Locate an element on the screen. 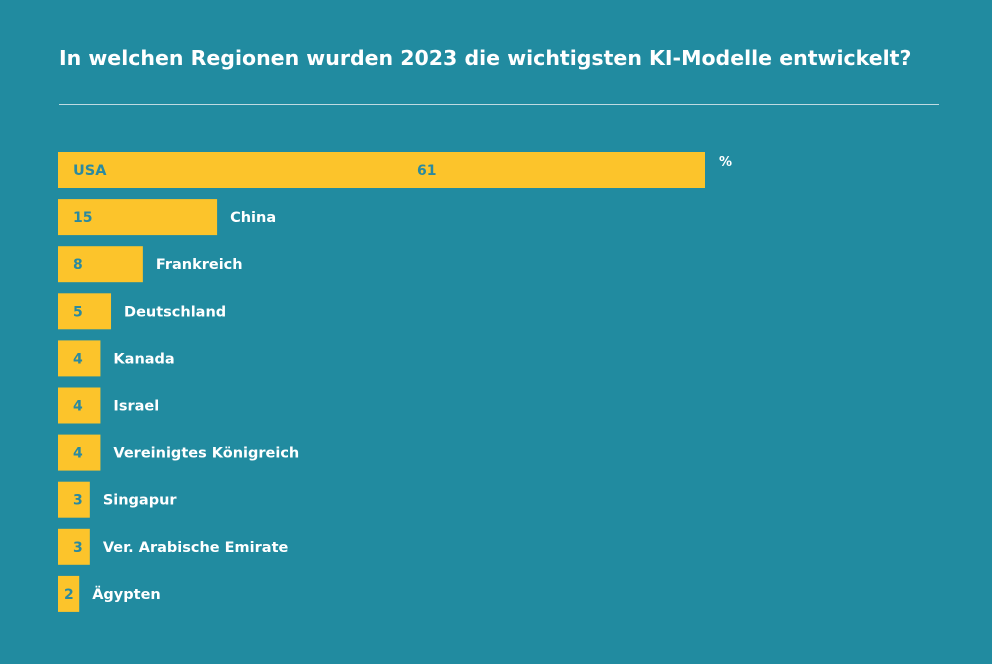  category-label: USA is located at coordinates (90, 171).